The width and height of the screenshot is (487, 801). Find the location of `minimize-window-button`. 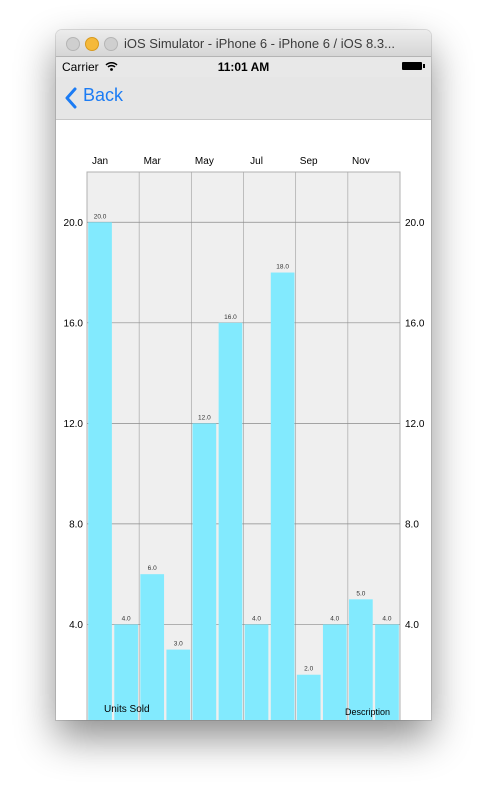

minimize-window-button is located at coordinates (92, 44).